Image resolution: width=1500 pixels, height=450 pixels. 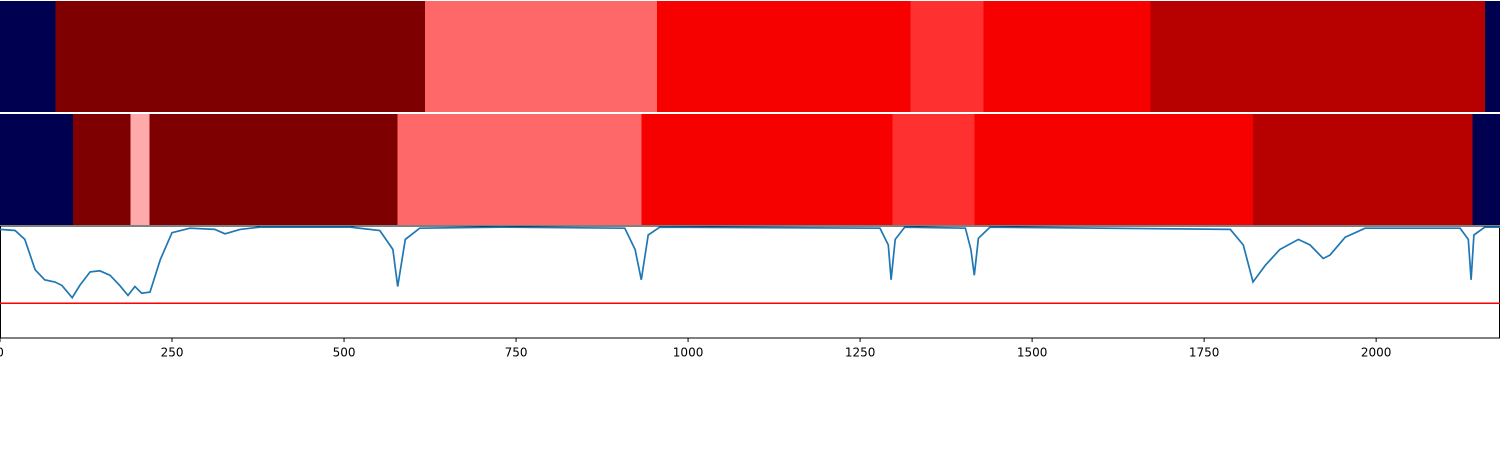 I want to click on x-tick-label: 250, so click(x=172, y=353).